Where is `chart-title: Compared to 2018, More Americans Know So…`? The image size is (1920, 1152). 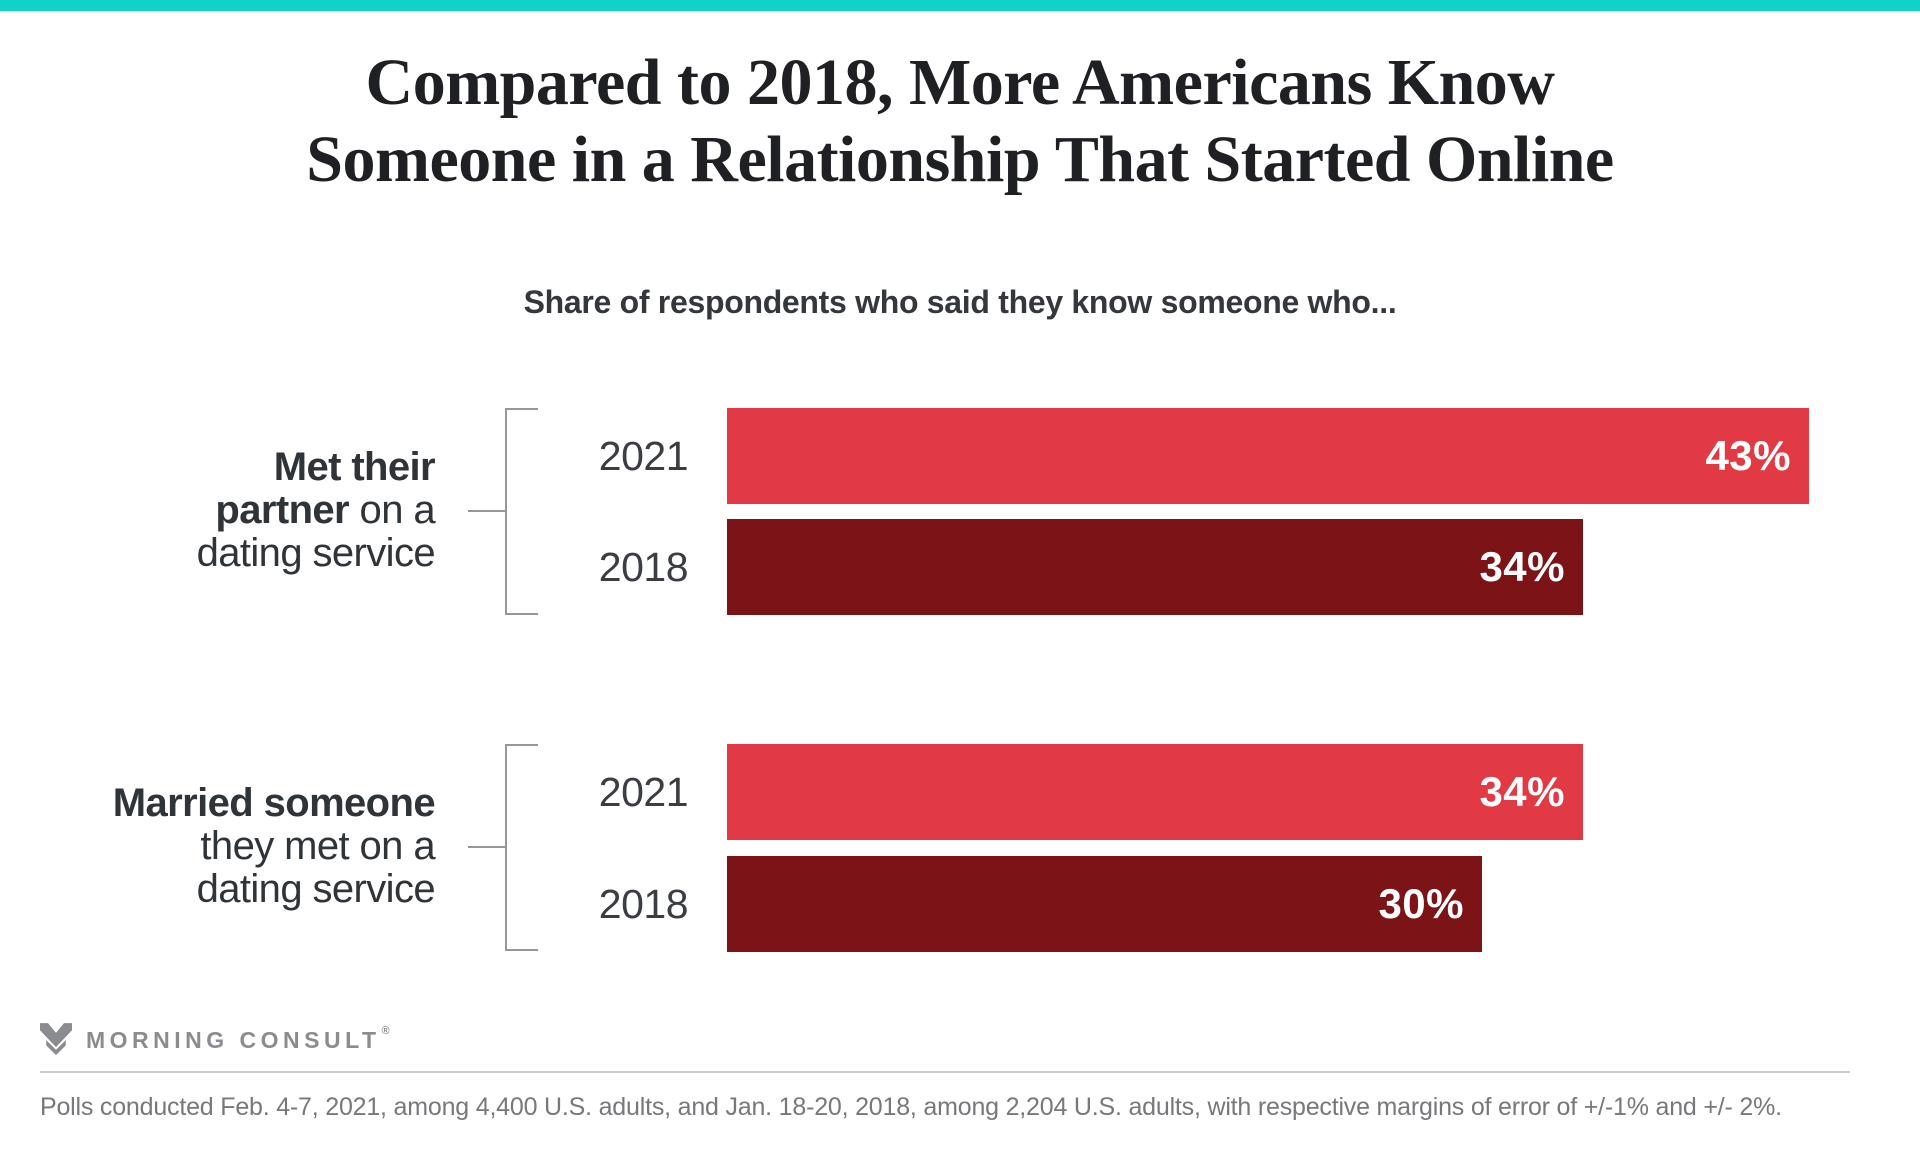 chart-title: Compared to 2018, More Americans Know So… is located at coordinates (960, 121).